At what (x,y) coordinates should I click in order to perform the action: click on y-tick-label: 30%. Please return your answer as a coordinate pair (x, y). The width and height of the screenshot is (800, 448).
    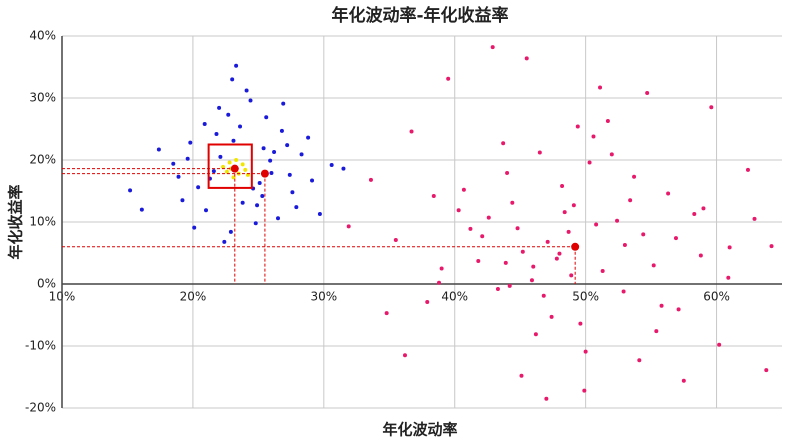
    Looking at the image, I should click on (42, 98).